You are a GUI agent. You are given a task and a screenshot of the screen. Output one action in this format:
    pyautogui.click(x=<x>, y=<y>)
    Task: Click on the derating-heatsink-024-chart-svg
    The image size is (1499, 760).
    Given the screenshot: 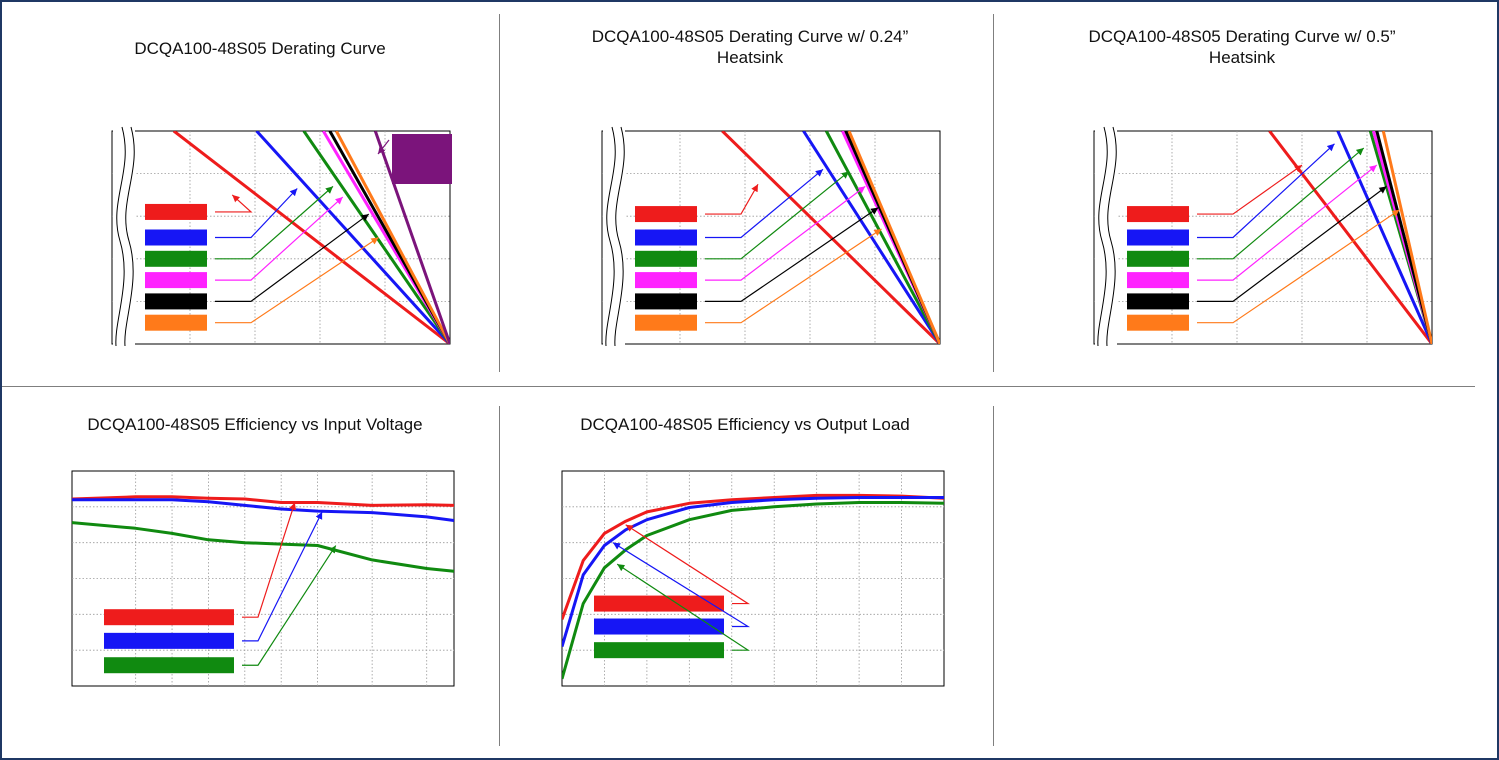 What is the action you would take?
    pyautogui.click(x=771, y=236)
    